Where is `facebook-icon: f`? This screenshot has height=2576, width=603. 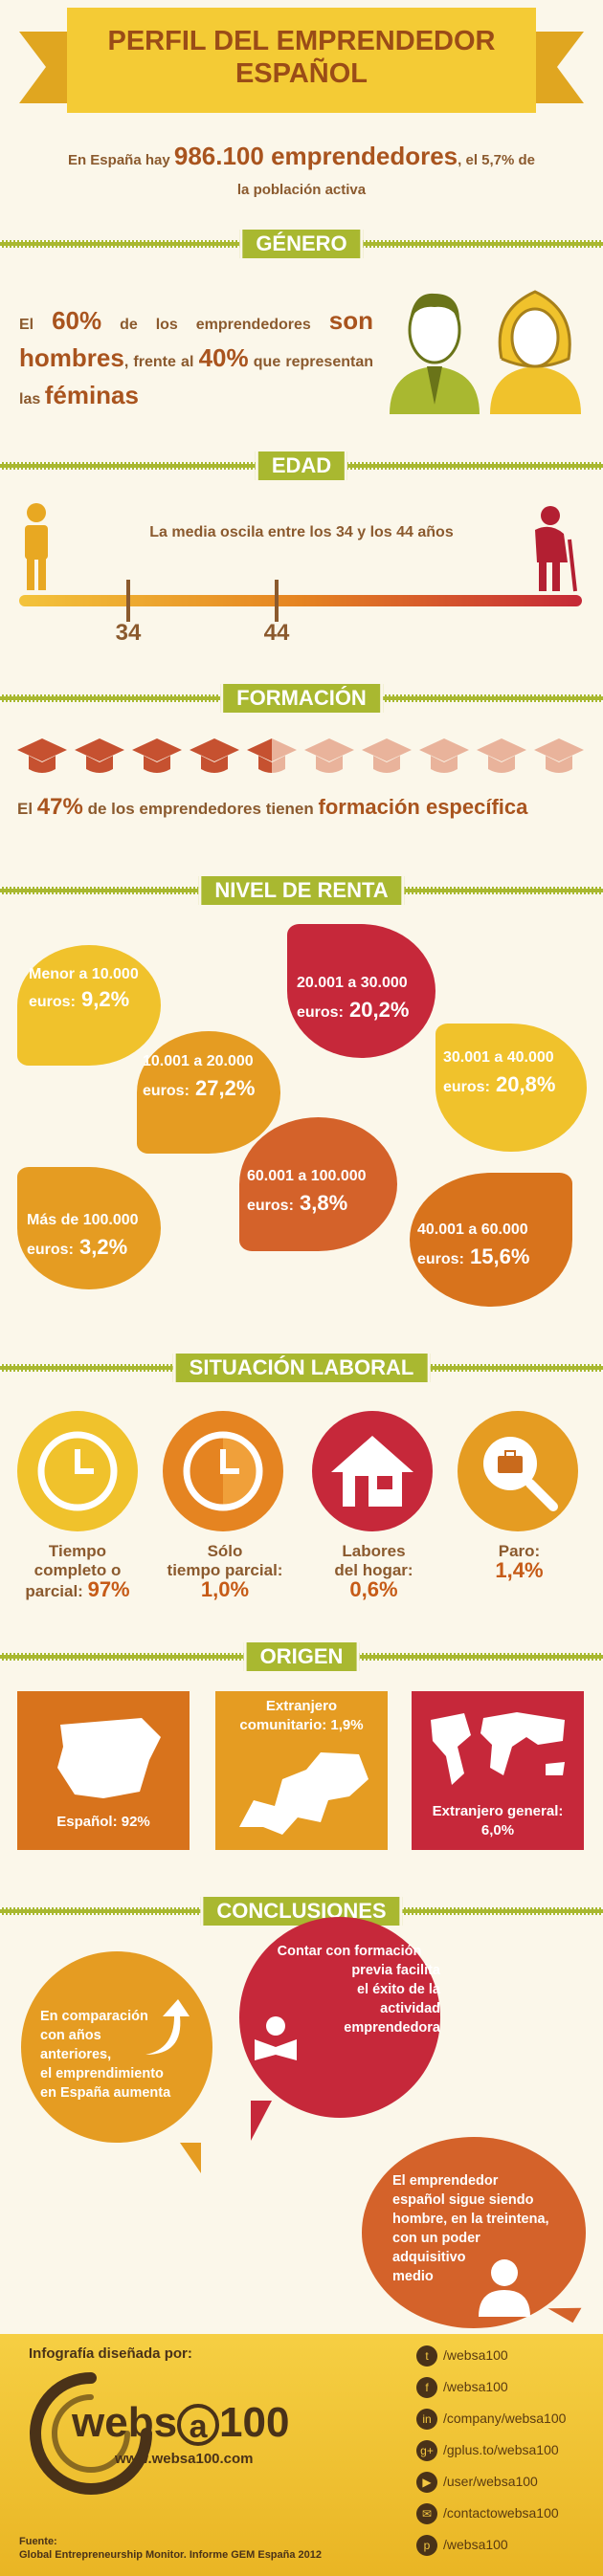
facebook-icon: f is located at coordinates (426, 2388).